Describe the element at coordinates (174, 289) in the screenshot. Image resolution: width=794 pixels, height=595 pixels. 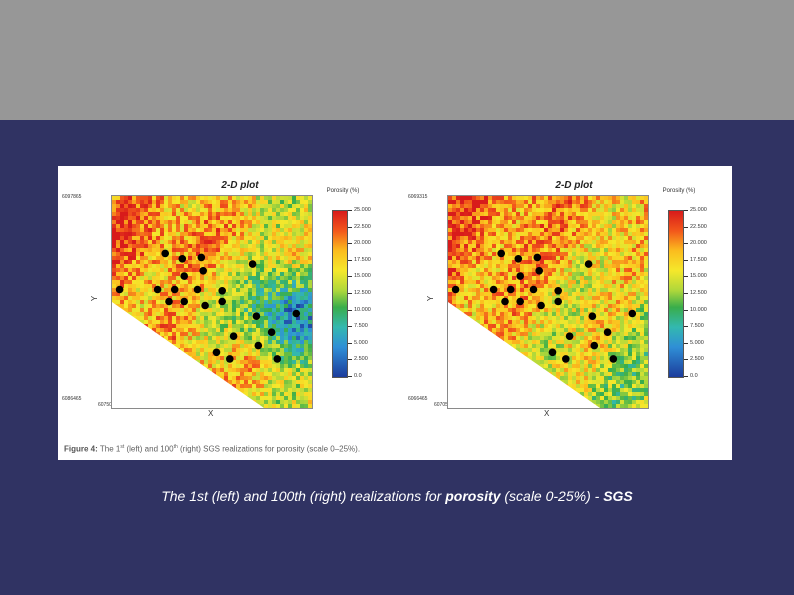
I see `well-marker` at that location.